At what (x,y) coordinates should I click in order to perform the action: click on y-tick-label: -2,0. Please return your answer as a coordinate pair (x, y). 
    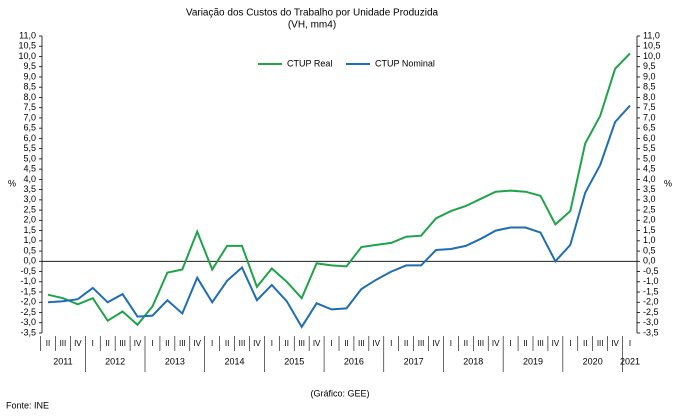
    Looking at the image, I should click on (28, 302).